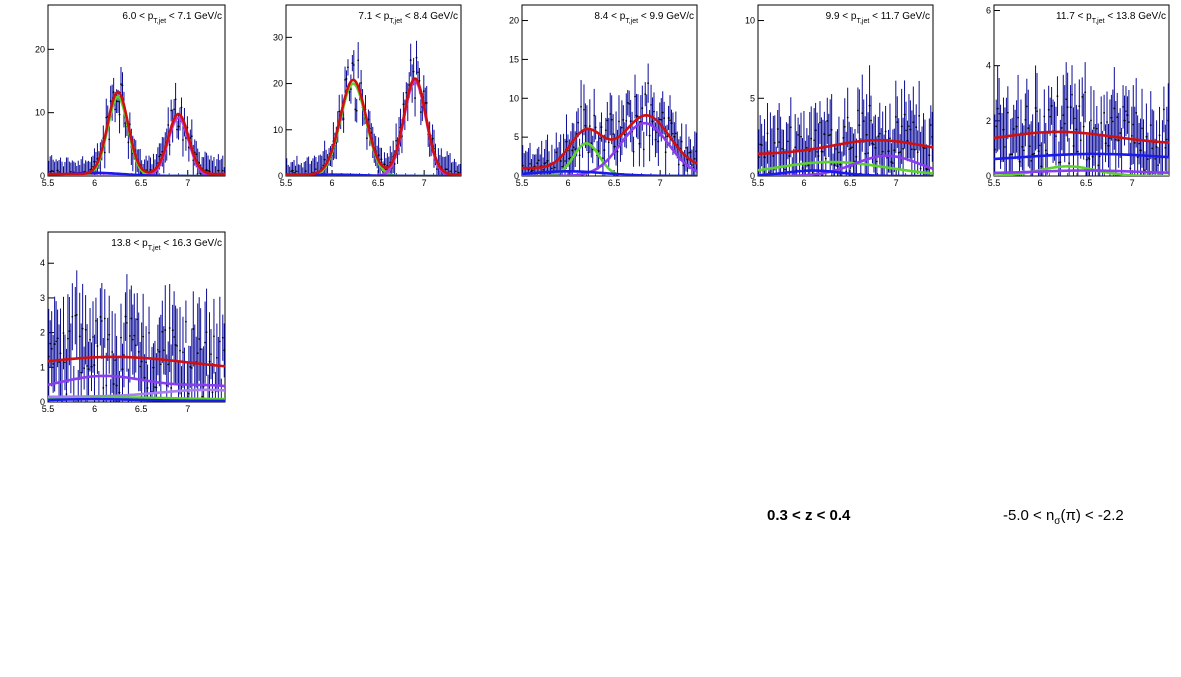 This screenshot has width=1181, height=677. Describe the element at coordinates (1081, 156) in the screenshot. I see `fit-curve-blue` at that location.